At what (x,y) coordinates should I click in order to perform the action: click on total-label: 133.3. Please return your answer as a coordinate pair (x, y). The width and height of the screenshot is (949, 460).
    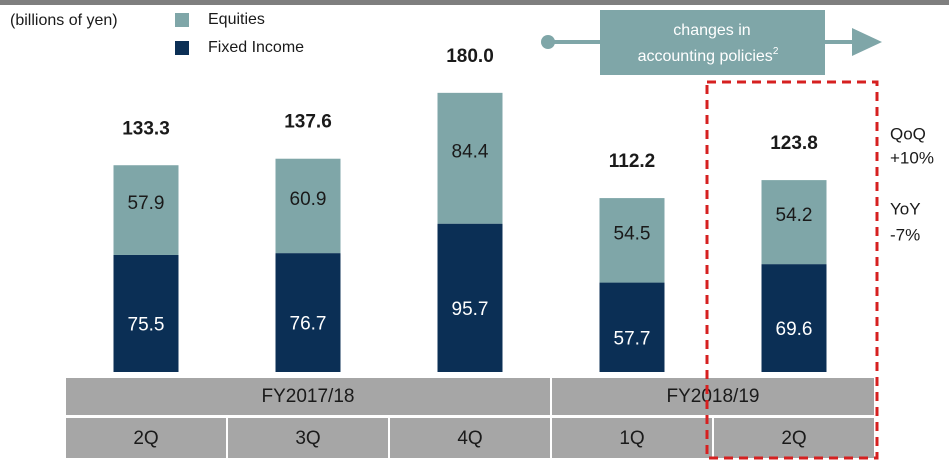
    Looking at the image, I should click on (146, 128).